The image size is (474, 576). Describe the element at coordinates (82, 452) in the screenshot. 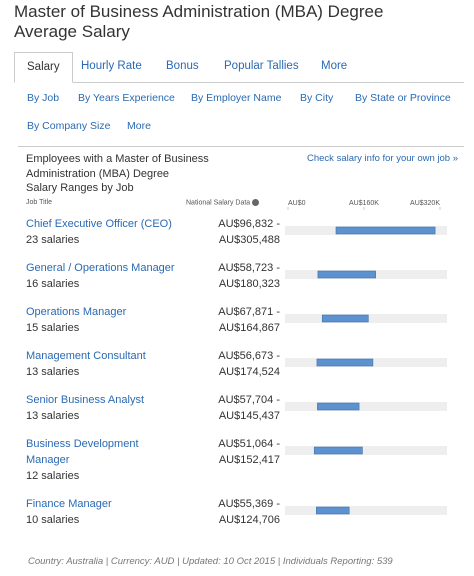

I see `job-title: Business Development Manager` at that location.